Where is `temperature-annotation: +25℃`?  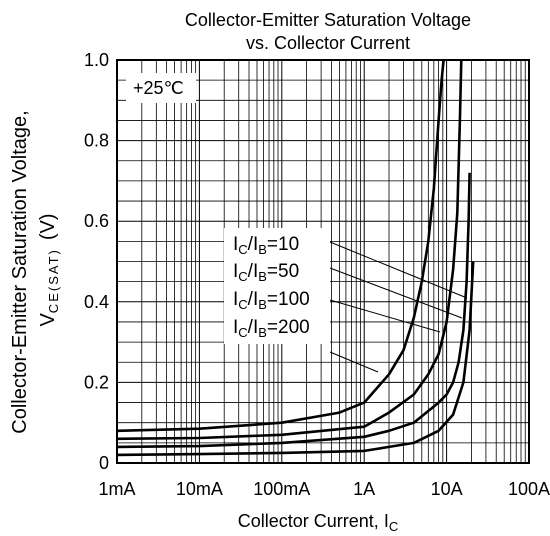
temperature-annotation: +25℃ is located at coordinates (158, 88).